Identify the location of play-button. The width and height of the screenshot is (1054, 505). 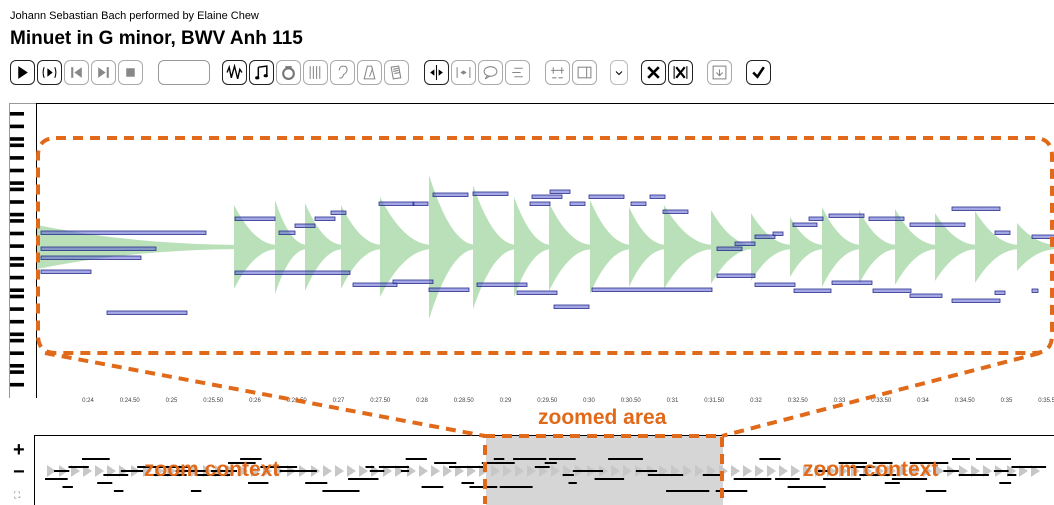
(22, 72).